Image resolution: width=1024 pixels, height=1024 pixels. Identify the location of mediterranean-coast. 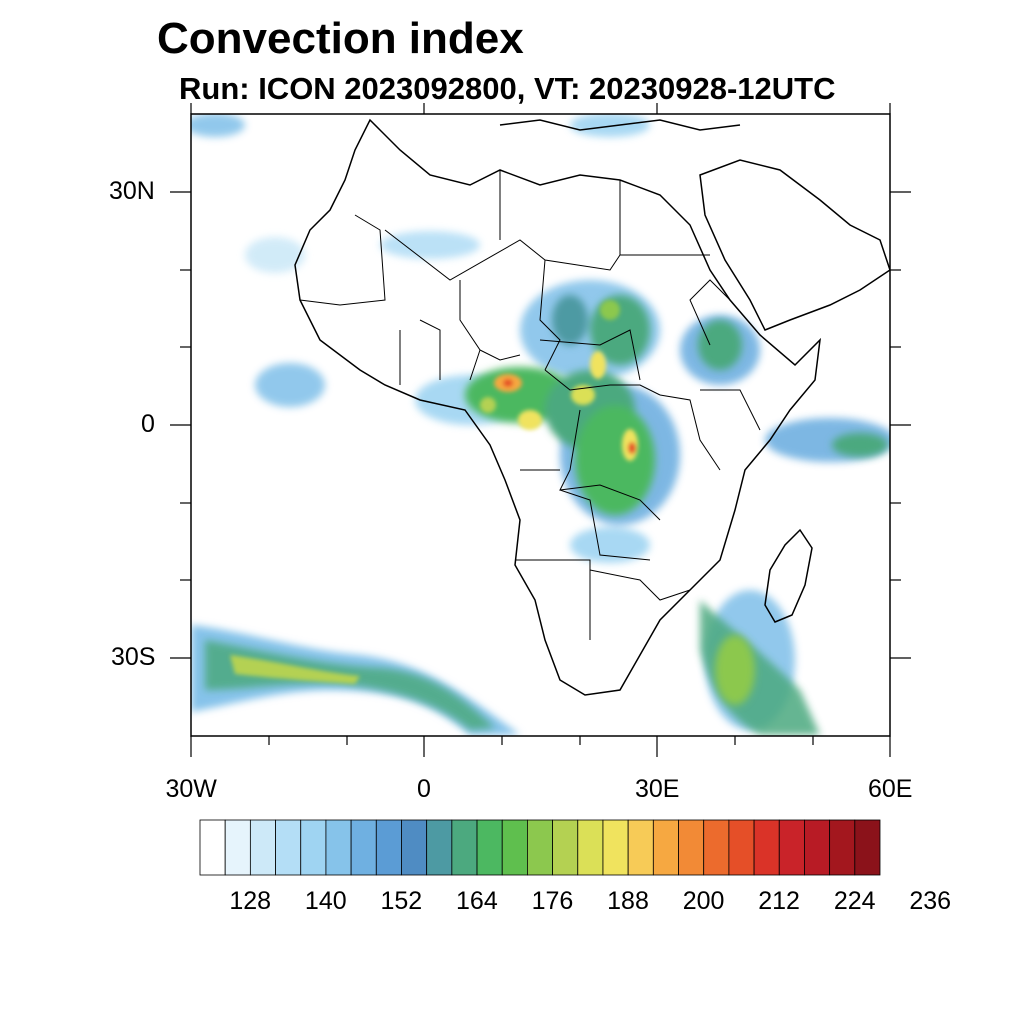
(620, 125).